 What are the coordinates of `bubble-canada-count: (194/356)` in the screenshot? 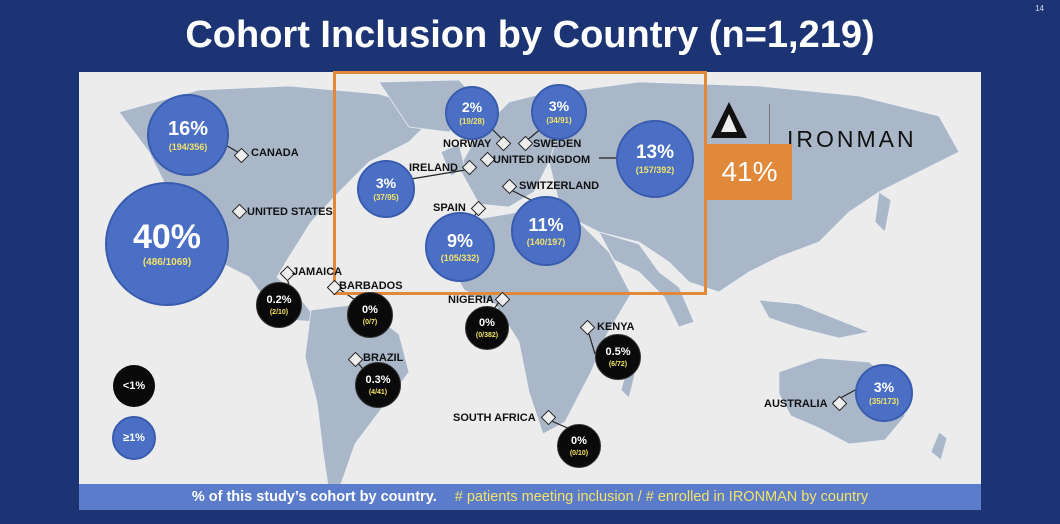 It's located at (188, 146).